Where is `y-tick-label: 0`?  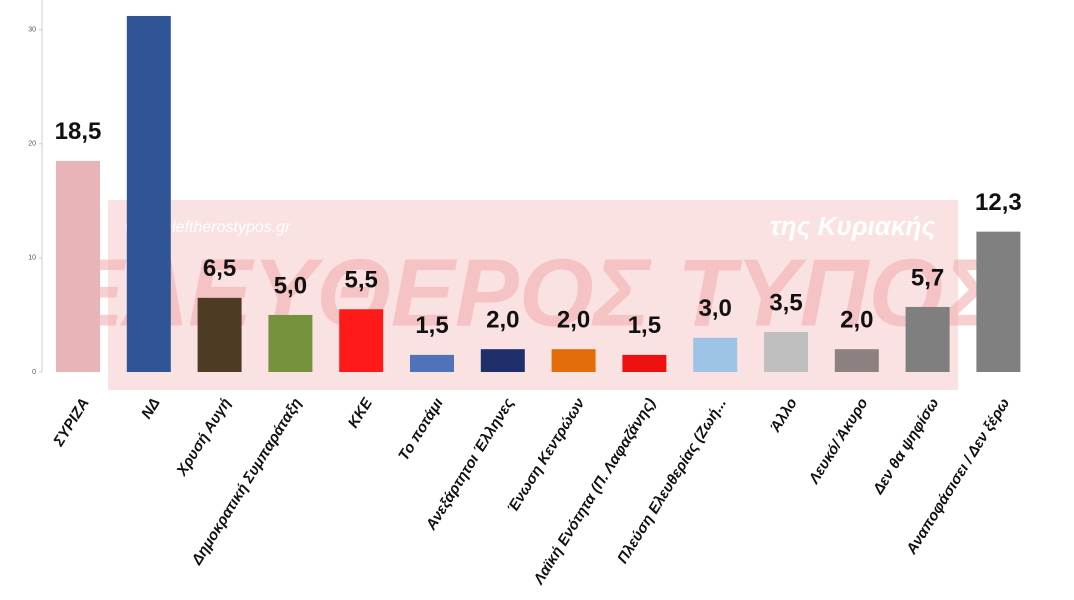 y-tick-label: 0 is located at coordinates (34, 372).